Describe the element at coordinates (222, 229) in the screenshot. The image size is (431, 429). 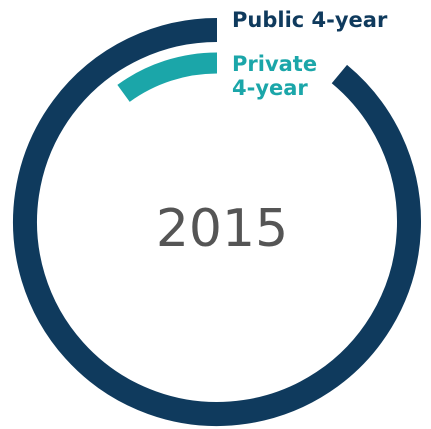
I see `chart-title: 2015` at that location.